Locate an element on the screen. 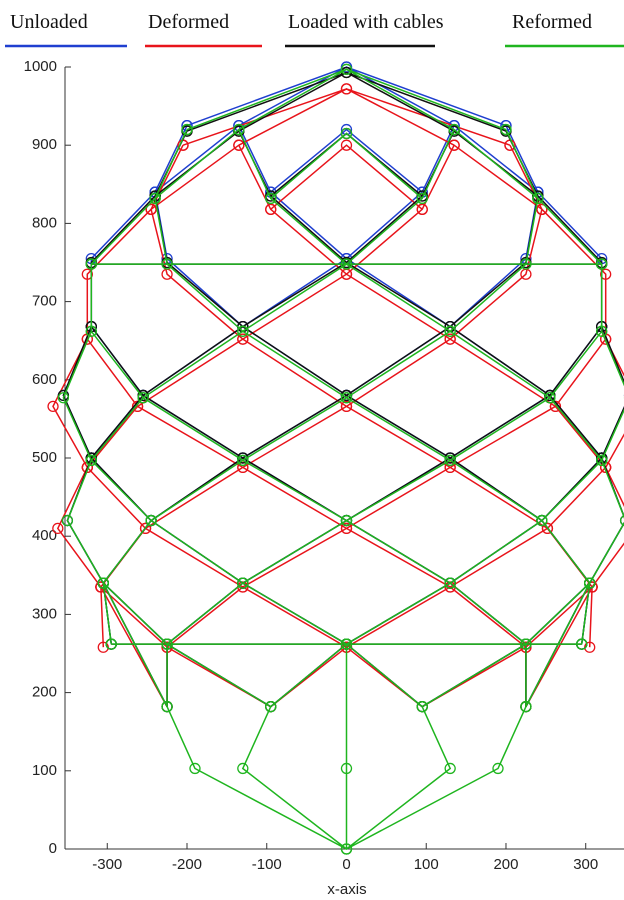 This screenshot has height=900, width=624. y-tick-label: 200 is located at coordinates (44, 692).